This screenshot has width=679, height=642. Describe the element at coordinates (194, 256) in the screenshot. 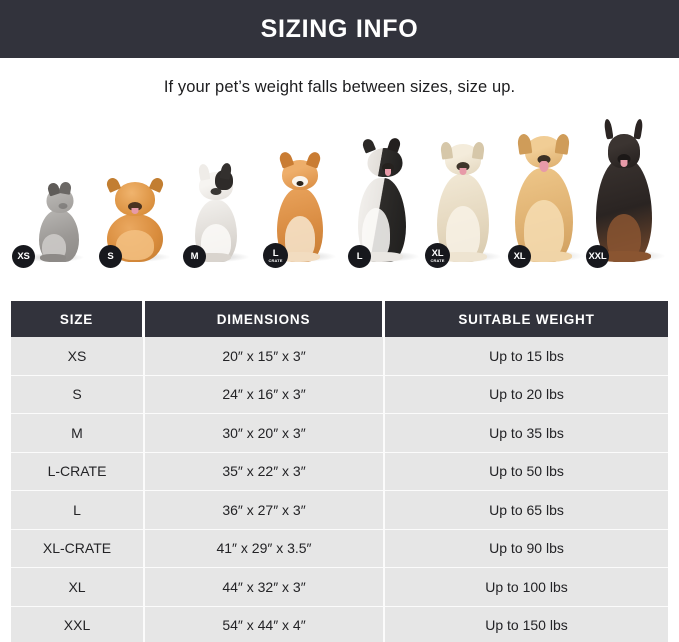

I see `size-badge-m: M` at that location.